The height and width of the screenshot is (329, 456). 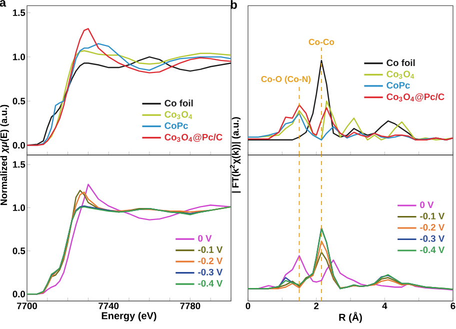 What do you see at coordinates (129, 317) in the screenshot?
I see `x-axis-title: Energy (eV)` at bounding box center [129, 317].